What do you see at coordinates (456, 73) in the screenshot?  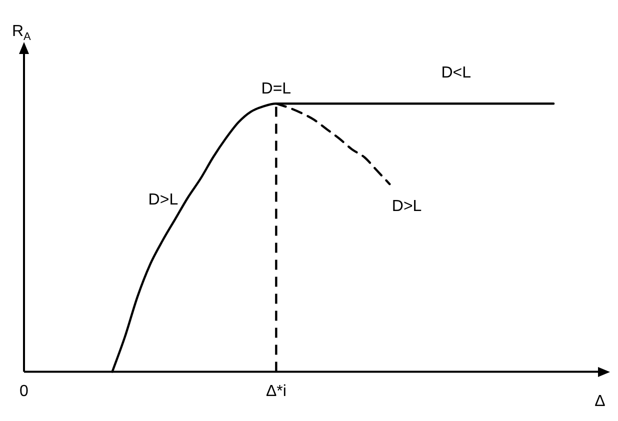 I see `text: D<L` at bounding box center [456, 73].